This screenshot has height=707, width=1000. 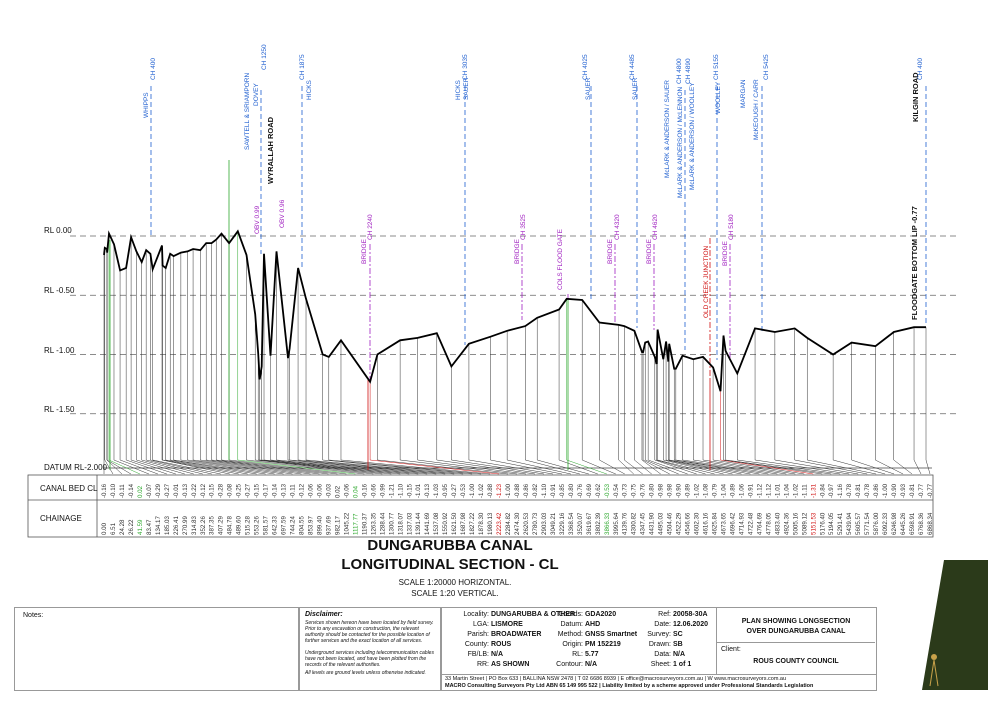 What do you see at coordinates (480, 506) in the screenshot?
I see `value-table-frame` at bounding box center [480, 506].